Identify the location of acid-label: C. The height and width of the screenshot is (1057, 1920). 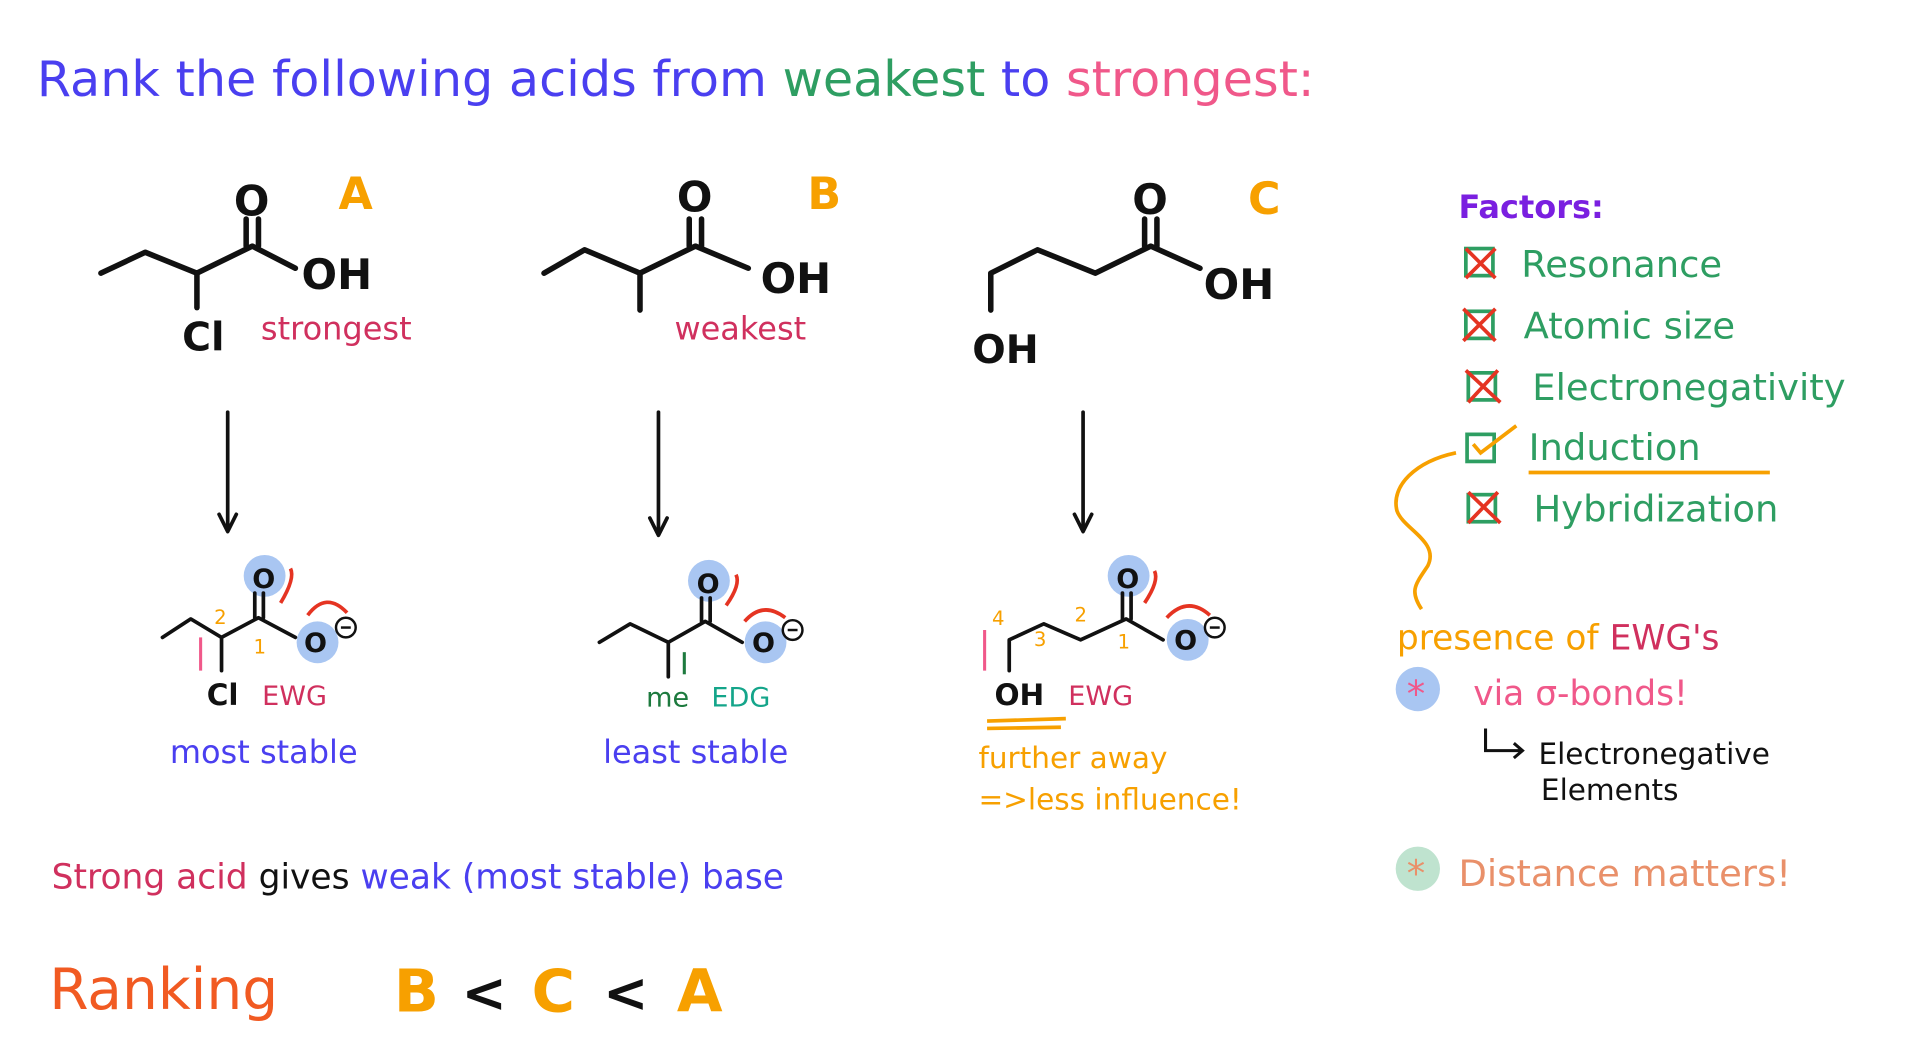
(1264, 199).